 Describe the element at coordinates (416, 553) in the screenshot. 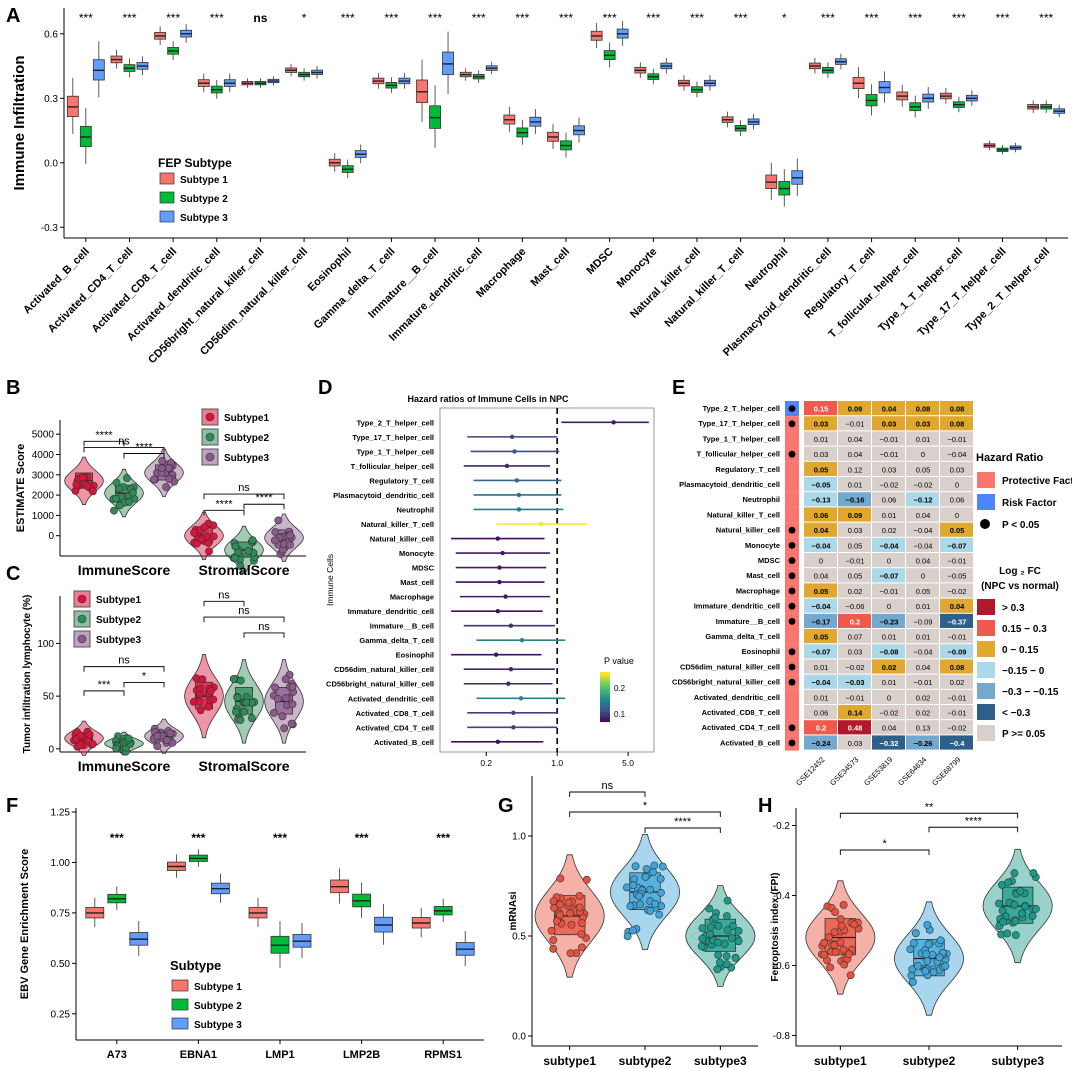

I see `panel-d-row-label: Monocyte` at that location.